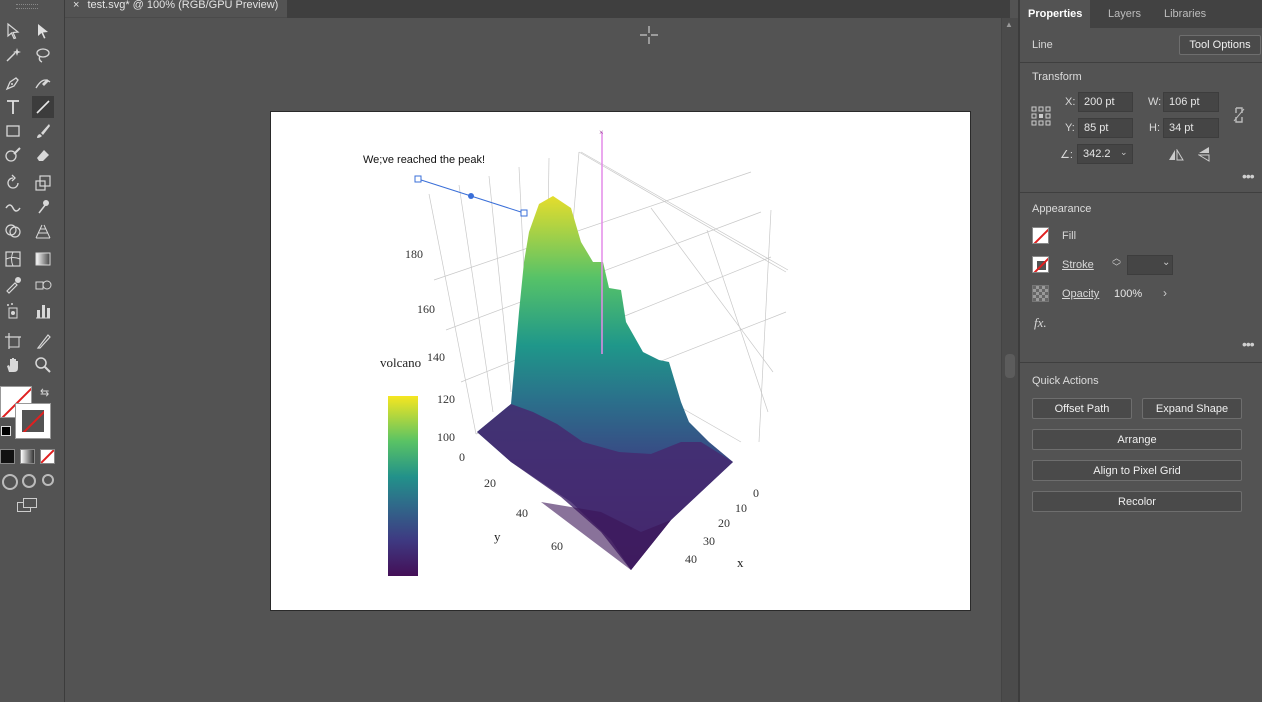  I want to click on shaper-icon, so click(13, 155).